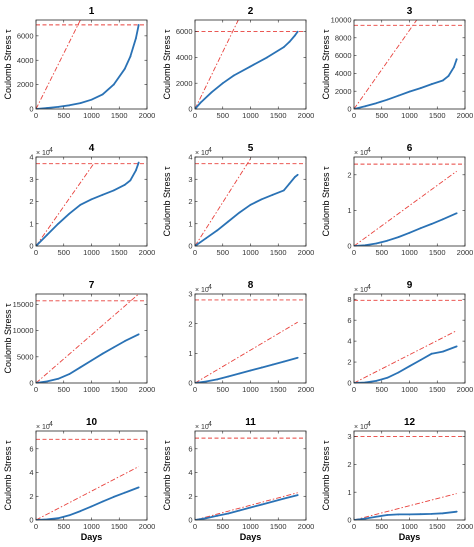 The width and height of the screenshot is (474, 547). Describe the element at coordinates (190, 472) in the screenshot. I see `y-tick-label: 4` at that location.